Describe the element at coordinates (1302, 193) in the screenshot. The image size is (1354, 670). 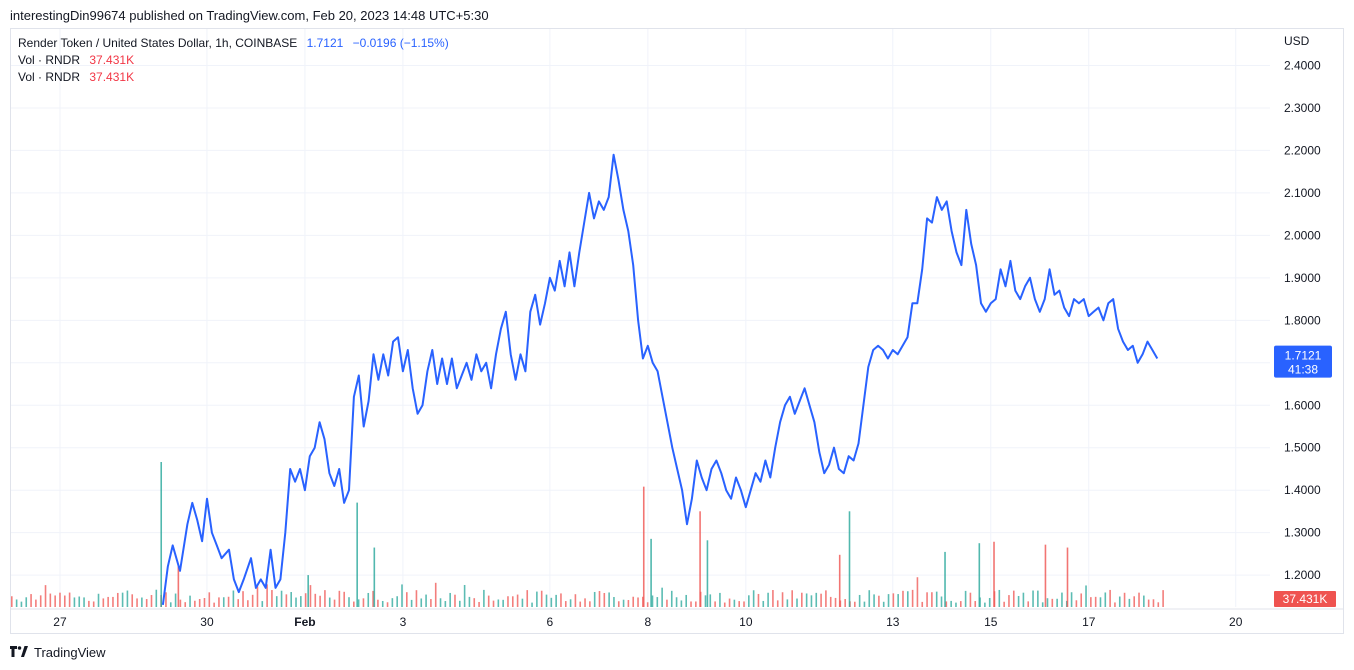
I see `y-tick-label: 2.1000` at that location.